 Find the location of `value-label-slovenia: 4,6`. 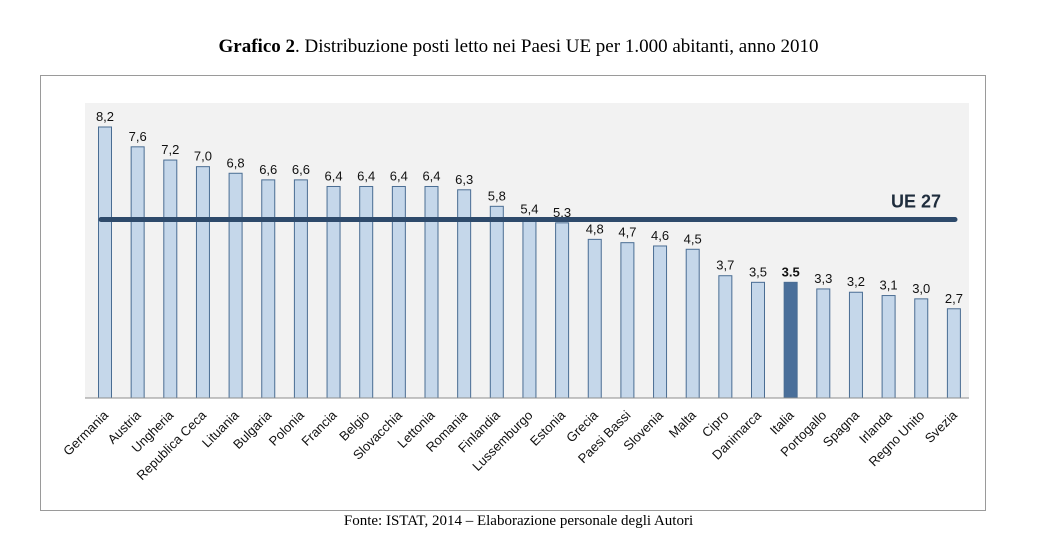

value-label-slovenia: 4,6 is located at coordinates (660, 235).